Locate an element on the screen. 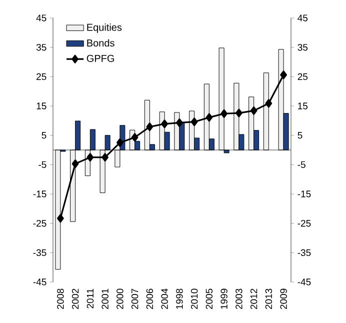 The height and width of the screenshot is (323, 346). x-tick-label: 2013 is located at coordinates (268, 299).